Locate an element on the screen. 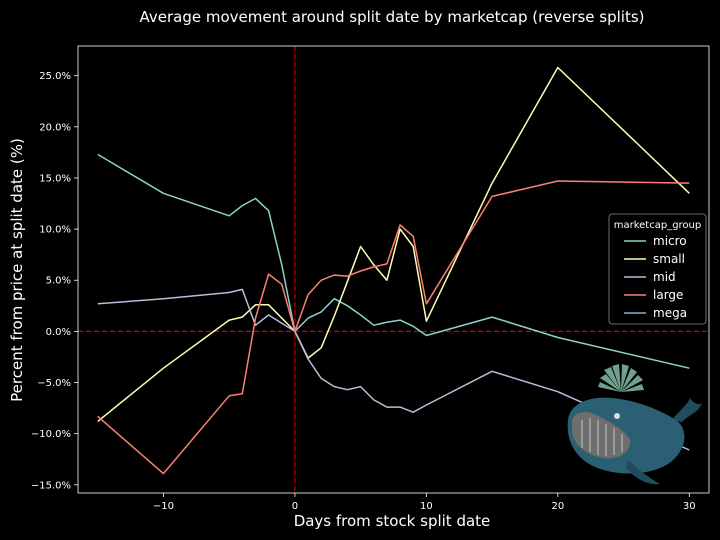 The height and width of the screenshot is (540, 720). whale-eye is located at coordinates (617, 416).